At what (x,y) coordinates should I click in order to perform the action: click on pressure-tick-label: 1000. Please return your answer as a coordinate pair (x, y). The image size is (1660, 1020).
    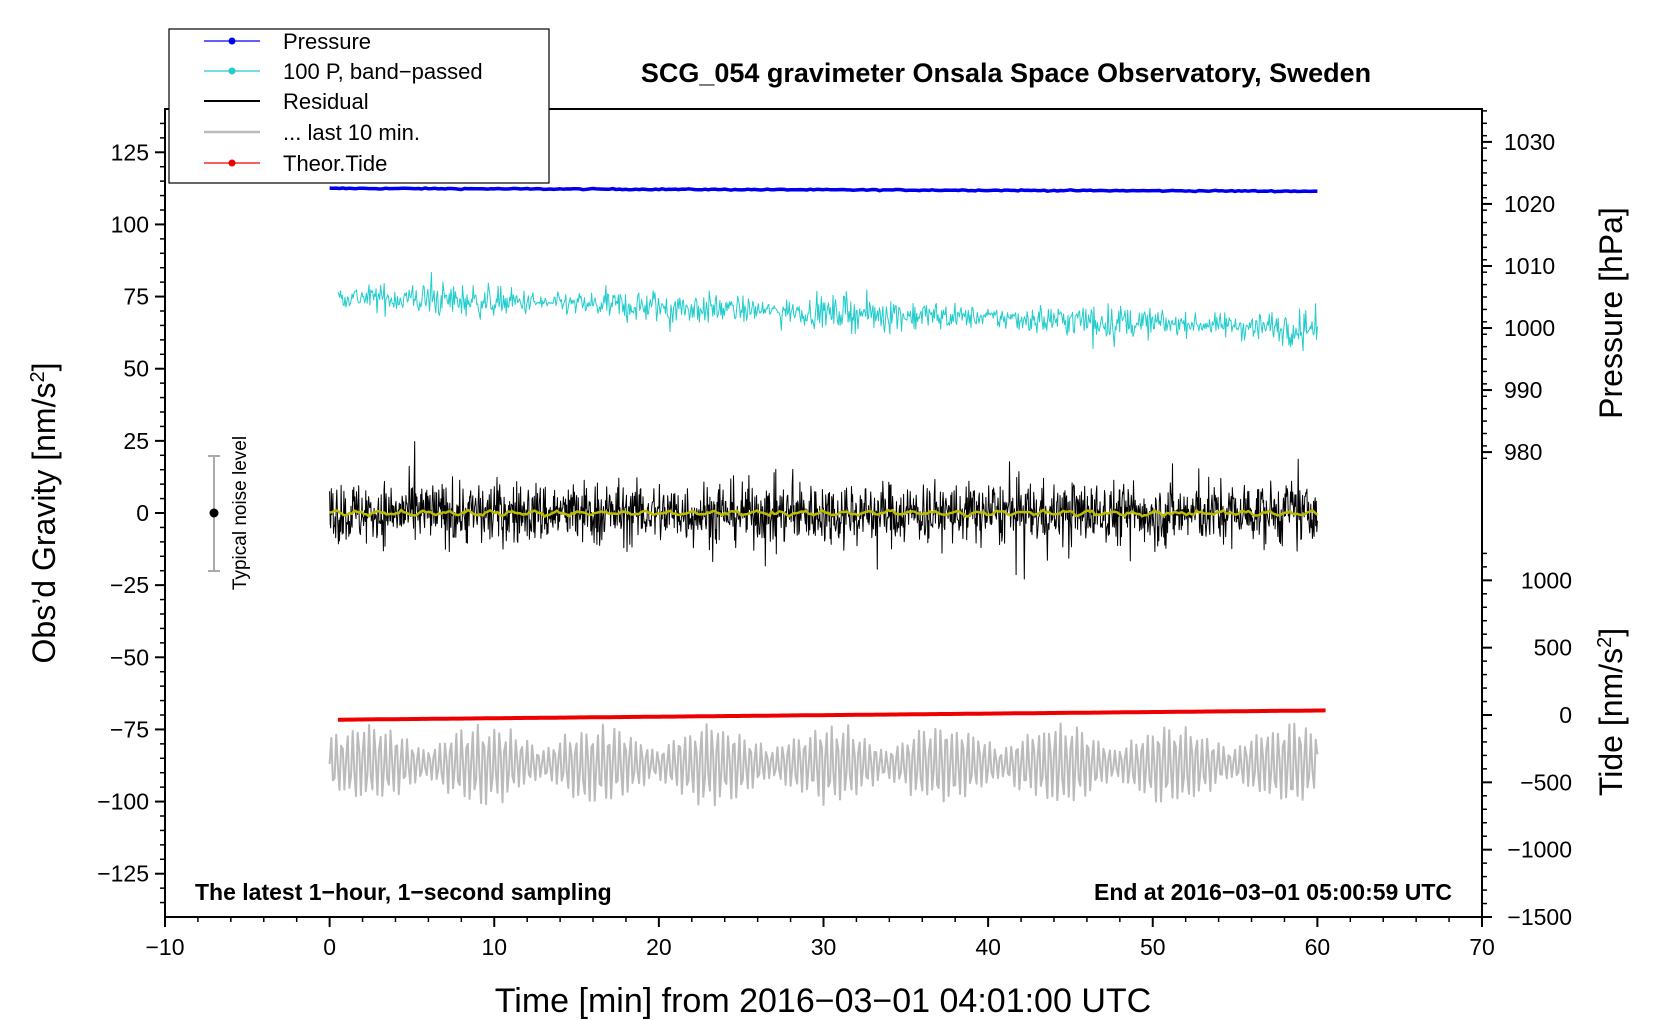
    Looking at the image, I should click on (1529, 328).